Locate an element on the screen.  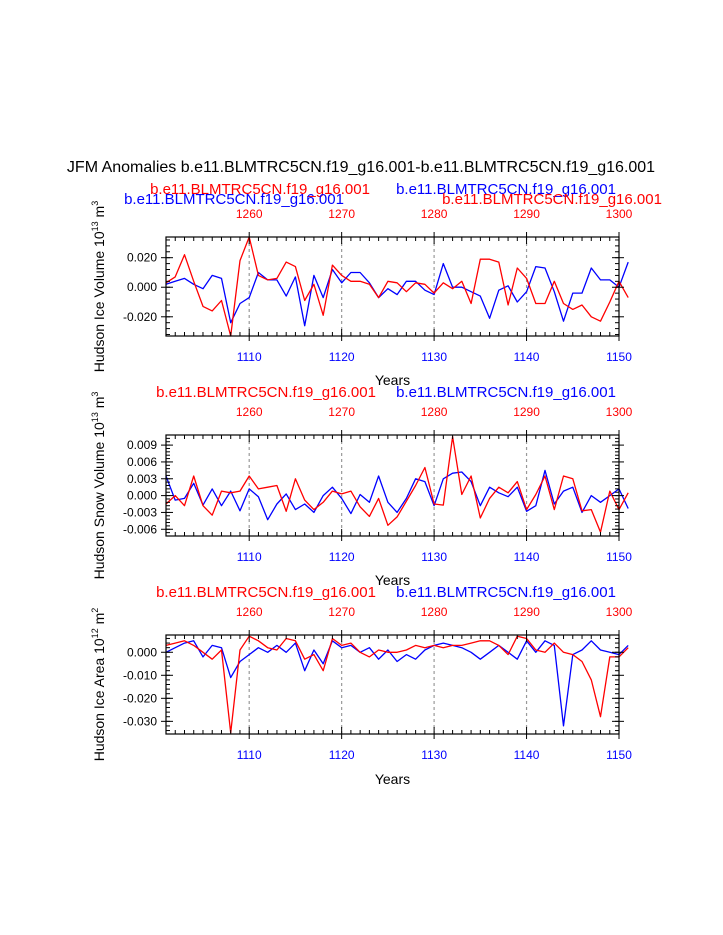
y-axis-label: Hudson Ice Area 1012 m2 is located at coordinates (98, 685).